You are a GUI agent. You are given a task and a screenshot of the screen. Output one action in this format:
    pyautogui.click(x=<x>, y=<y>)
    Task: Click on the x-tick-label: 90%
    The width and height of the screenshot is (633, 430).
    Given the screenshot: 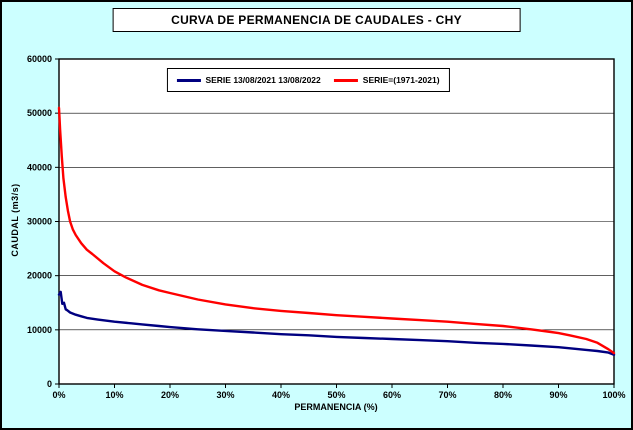 What is the action you would take?
    pyautogui.click(x=558, y=395)
    